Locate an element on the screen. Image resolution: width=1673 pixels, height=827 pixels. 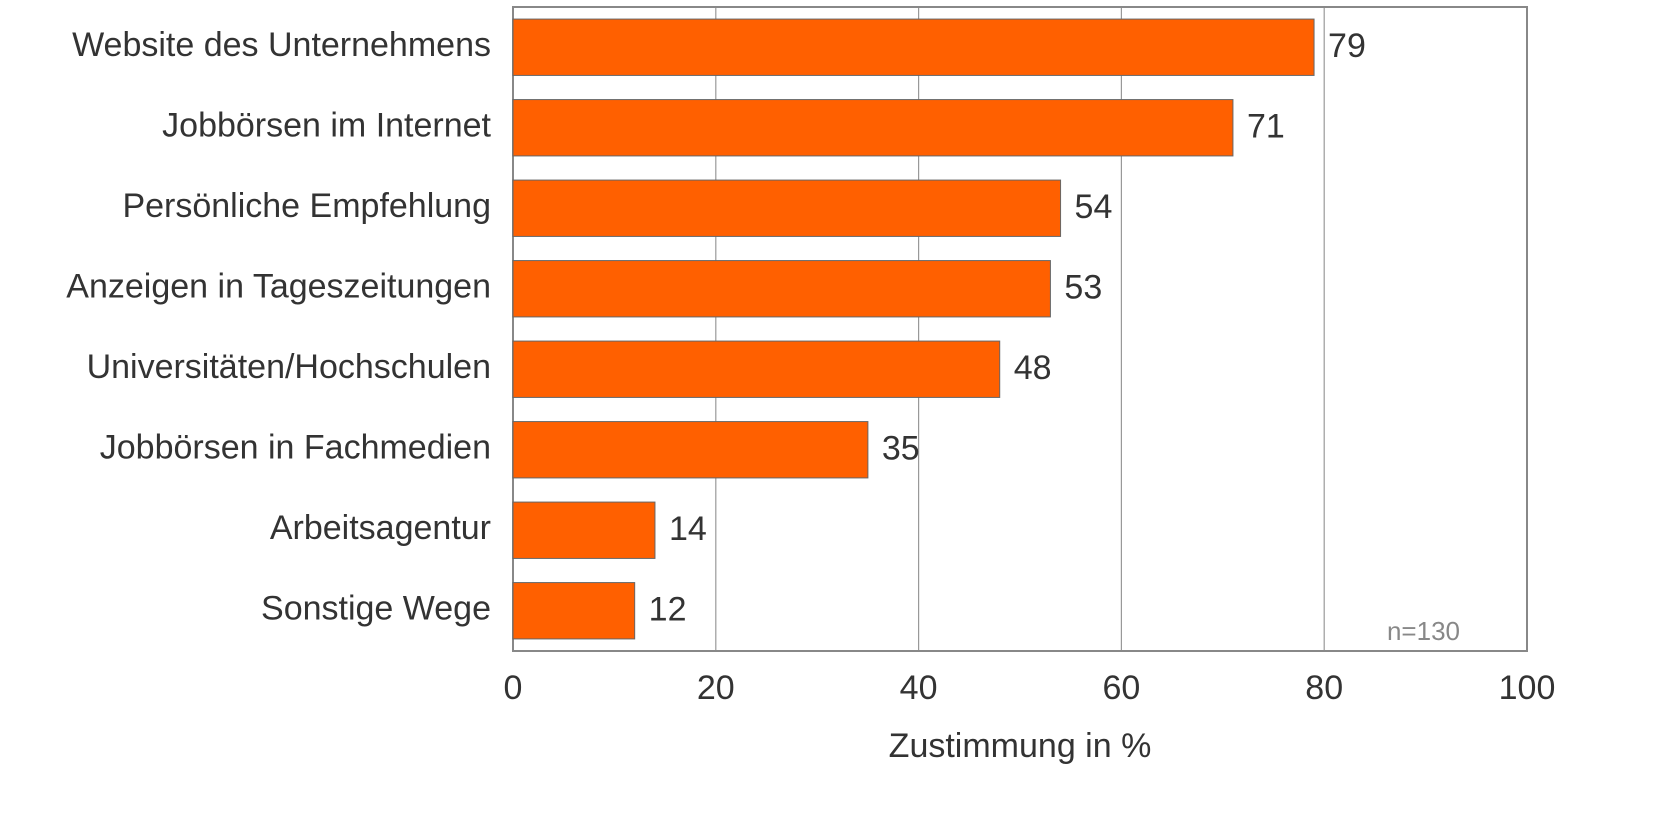
y-tick-label: Jobbörsen im Internet is located at coordinates (326, 126).